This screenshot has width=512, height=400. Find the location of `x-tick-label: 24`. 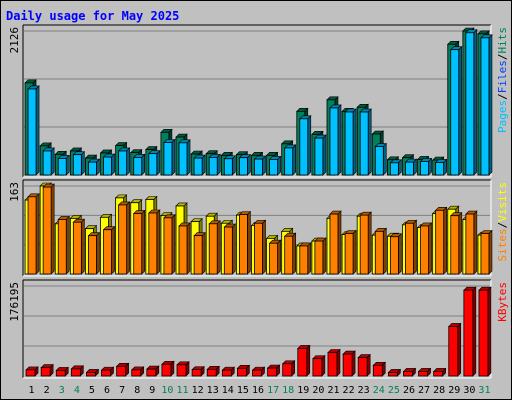

x-tick-label: 24 is located at coordinates (379, 390).